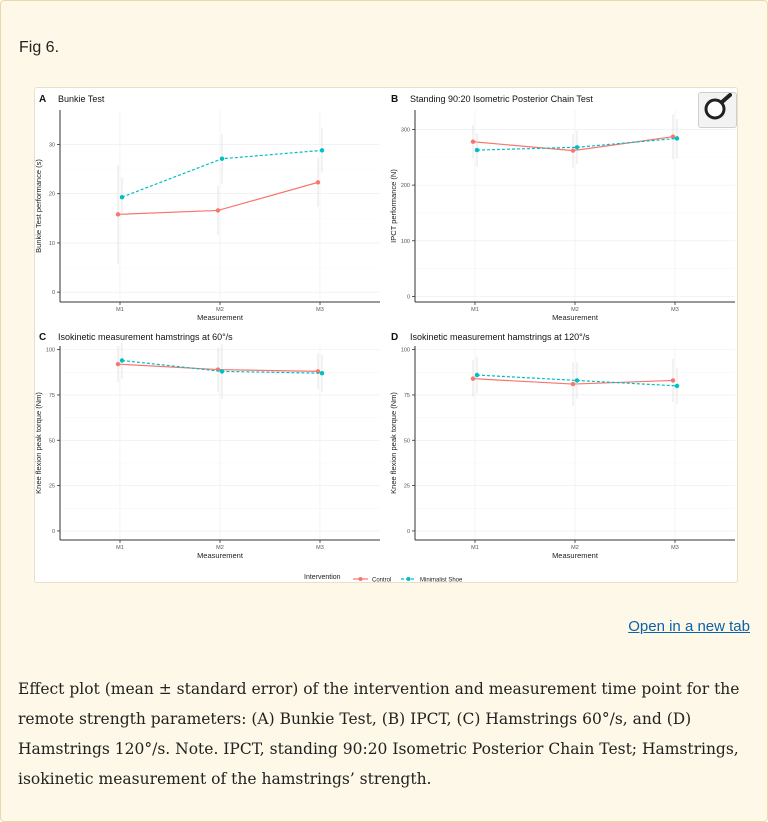 The image size is (768, 822). What do you see at coordinates (718, 106) in the screenshot?
I see `magnifier-icon` at bounding box center [718, 106].